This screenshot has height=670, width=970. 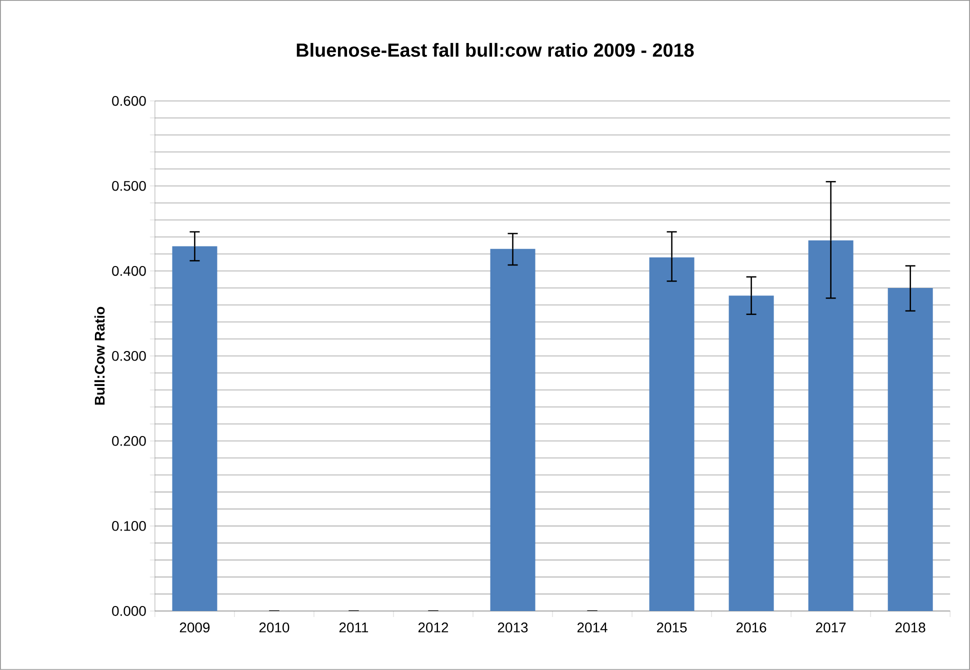 I want to click on x-tick-label: 2010, so click(x=274, y=627).